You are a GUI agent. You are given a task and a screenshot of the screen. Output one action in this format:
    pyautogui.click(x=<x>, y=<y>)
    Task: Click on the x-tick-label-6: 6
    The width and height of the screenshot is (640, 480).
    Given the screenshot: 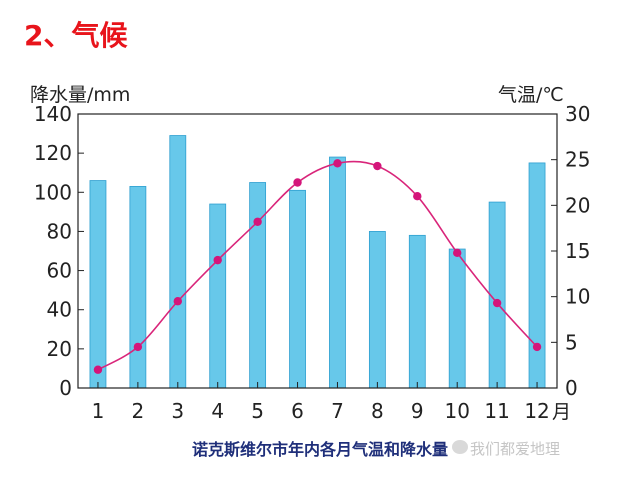 What is the action you would take?
    pyautogui.click(x=297, y=411)
    